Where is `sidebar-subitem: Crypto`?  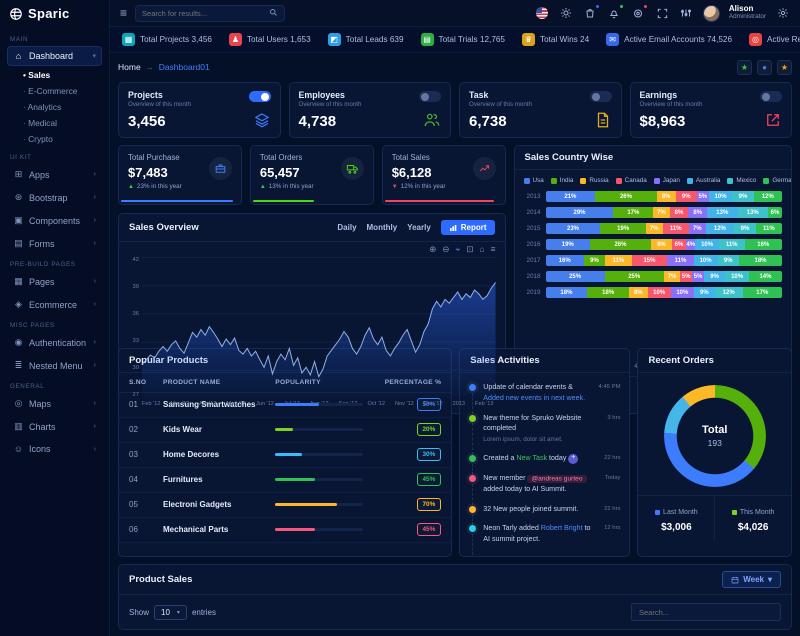
sidebar-subitem: Crypto is located at coordinates (62, 139).